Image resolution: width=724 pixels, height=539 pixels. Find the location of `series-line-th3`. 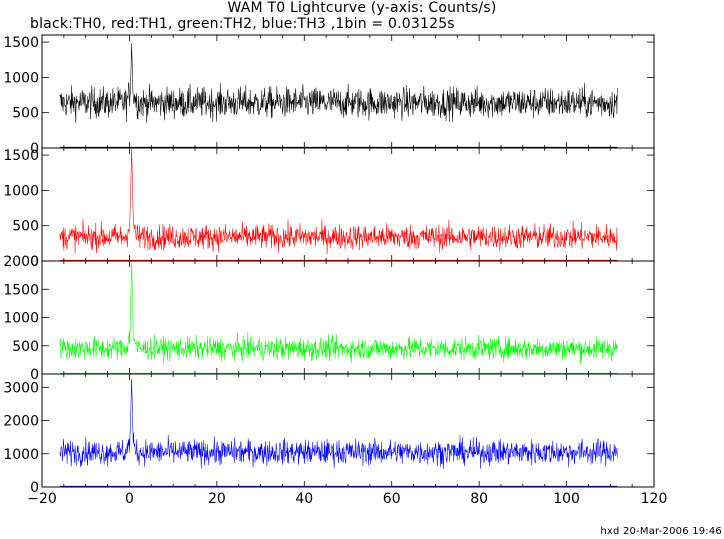

series-line-th3 is located at coordinates (338, 423).